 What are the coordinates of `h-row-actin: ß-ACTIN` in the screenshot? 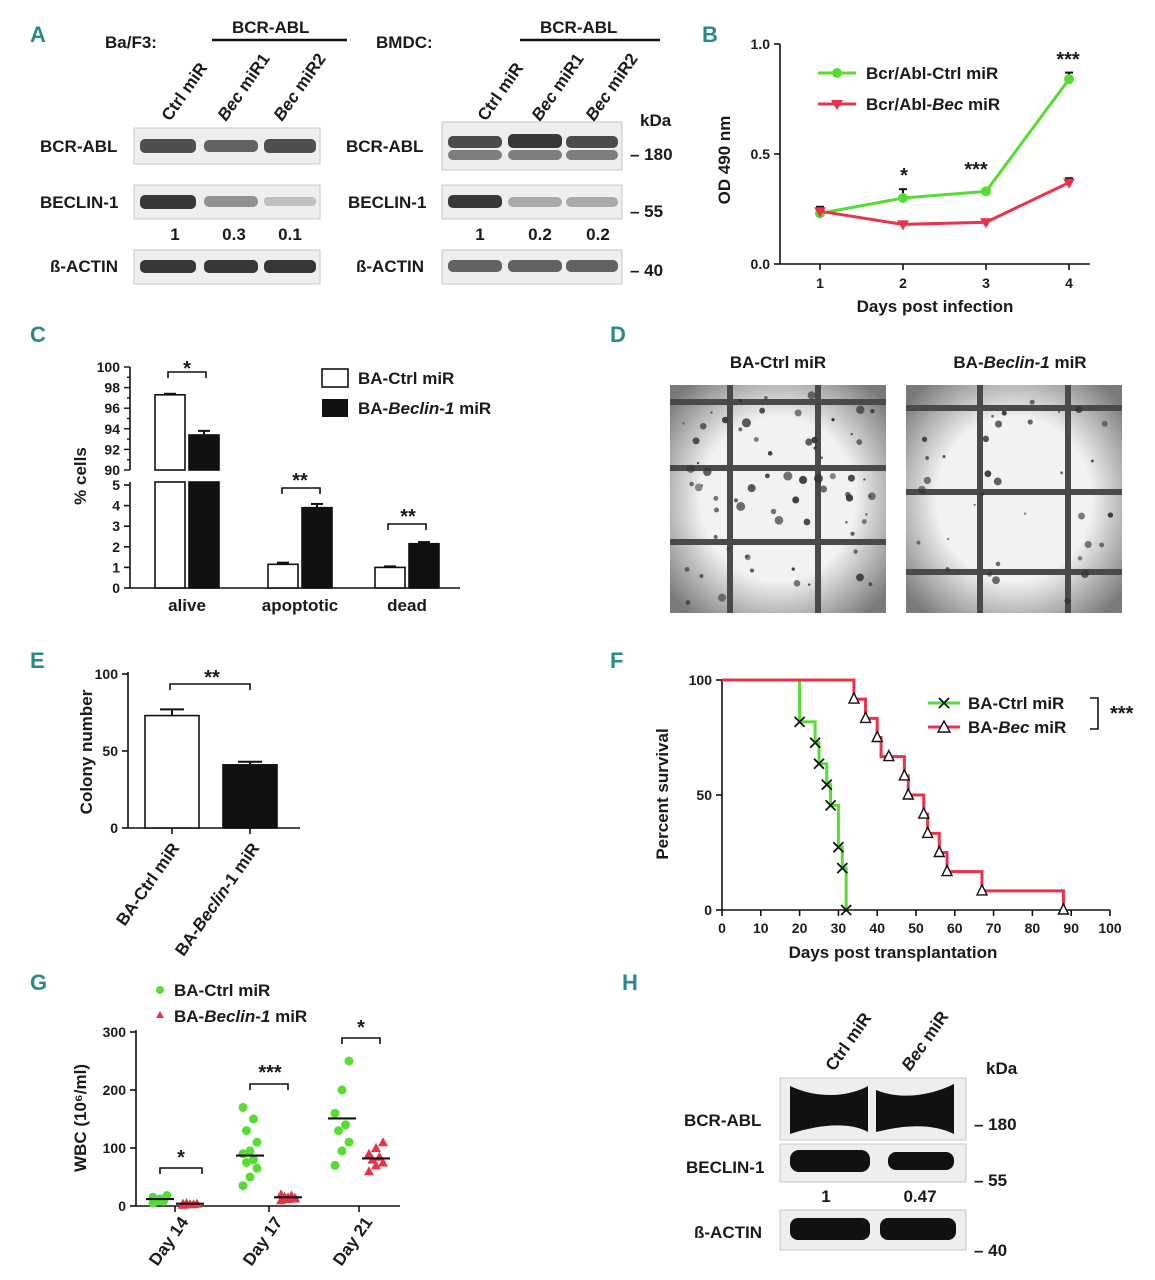 It's located at (728, 1232).